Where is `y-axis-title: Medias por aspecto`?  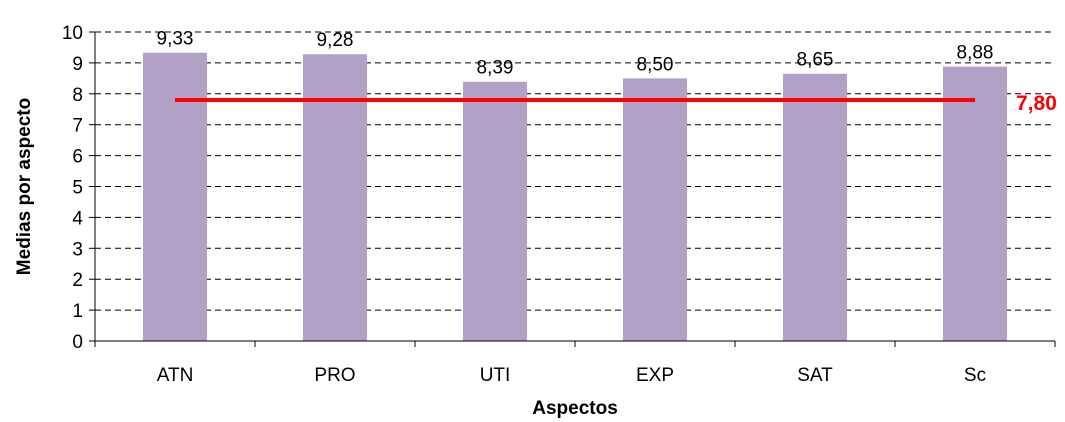
y-axis-title: Medias por aspecto is located at coordinates (24, 186).